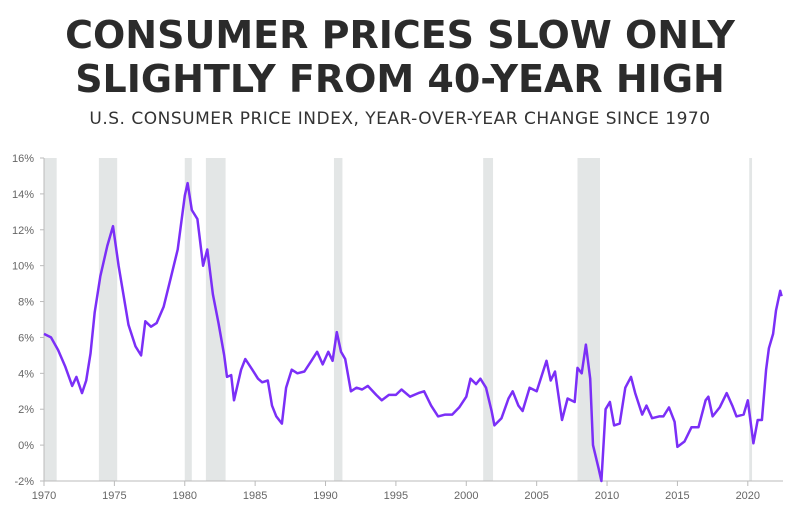  I want to click on y-tick-label: 4%, so click(26, 374).